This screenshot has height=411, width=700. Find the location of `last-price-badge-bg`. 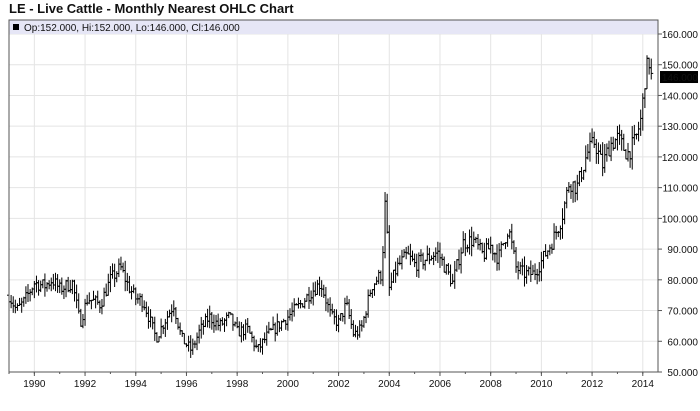

last-price-badge-bg is located at coordinates (679, 77).